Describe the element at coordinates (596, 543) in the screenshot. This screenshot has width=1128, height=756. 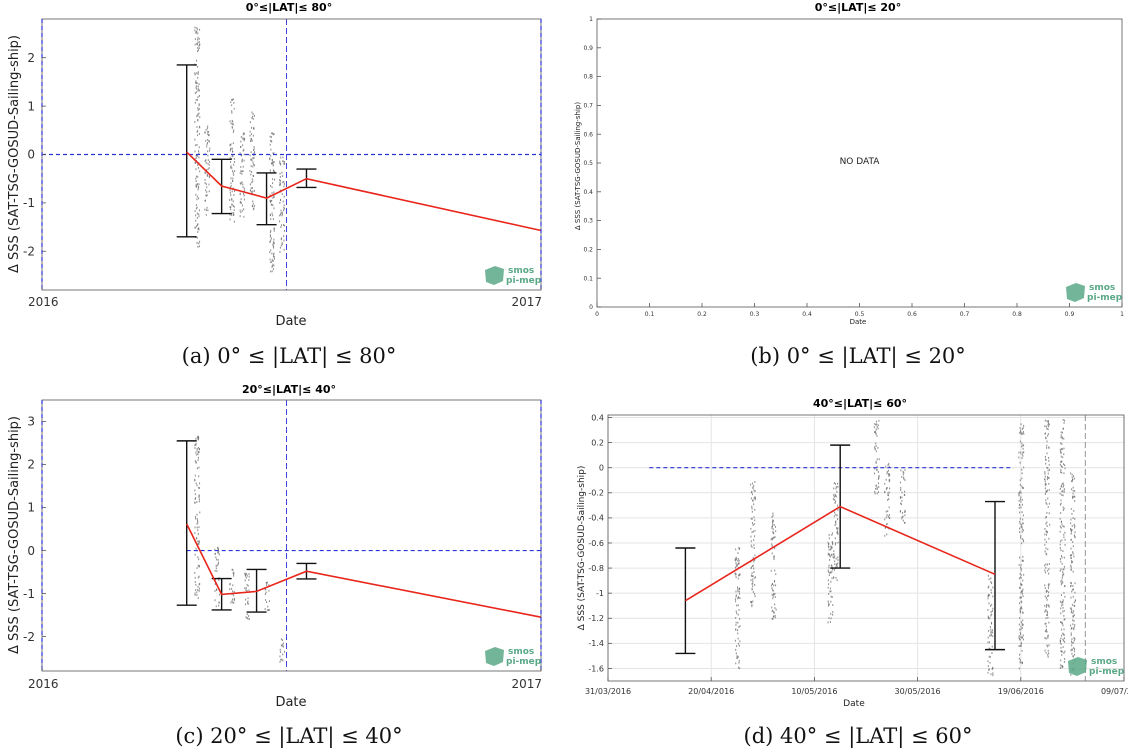
I see `y-tick-label-5: -0.6` at that location.